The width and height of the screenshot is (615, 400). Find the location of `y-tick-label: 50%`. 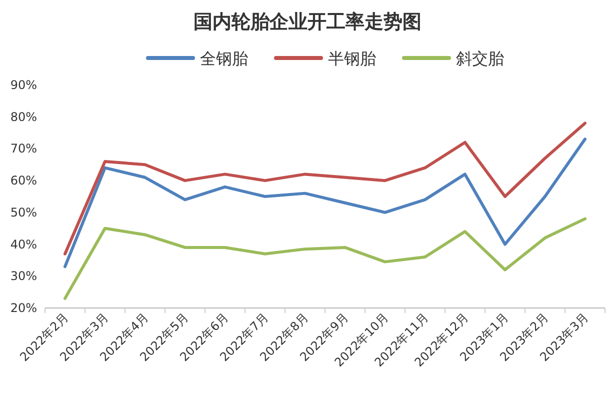

y-tick-label: 50% is located at coordinates (23, 212).